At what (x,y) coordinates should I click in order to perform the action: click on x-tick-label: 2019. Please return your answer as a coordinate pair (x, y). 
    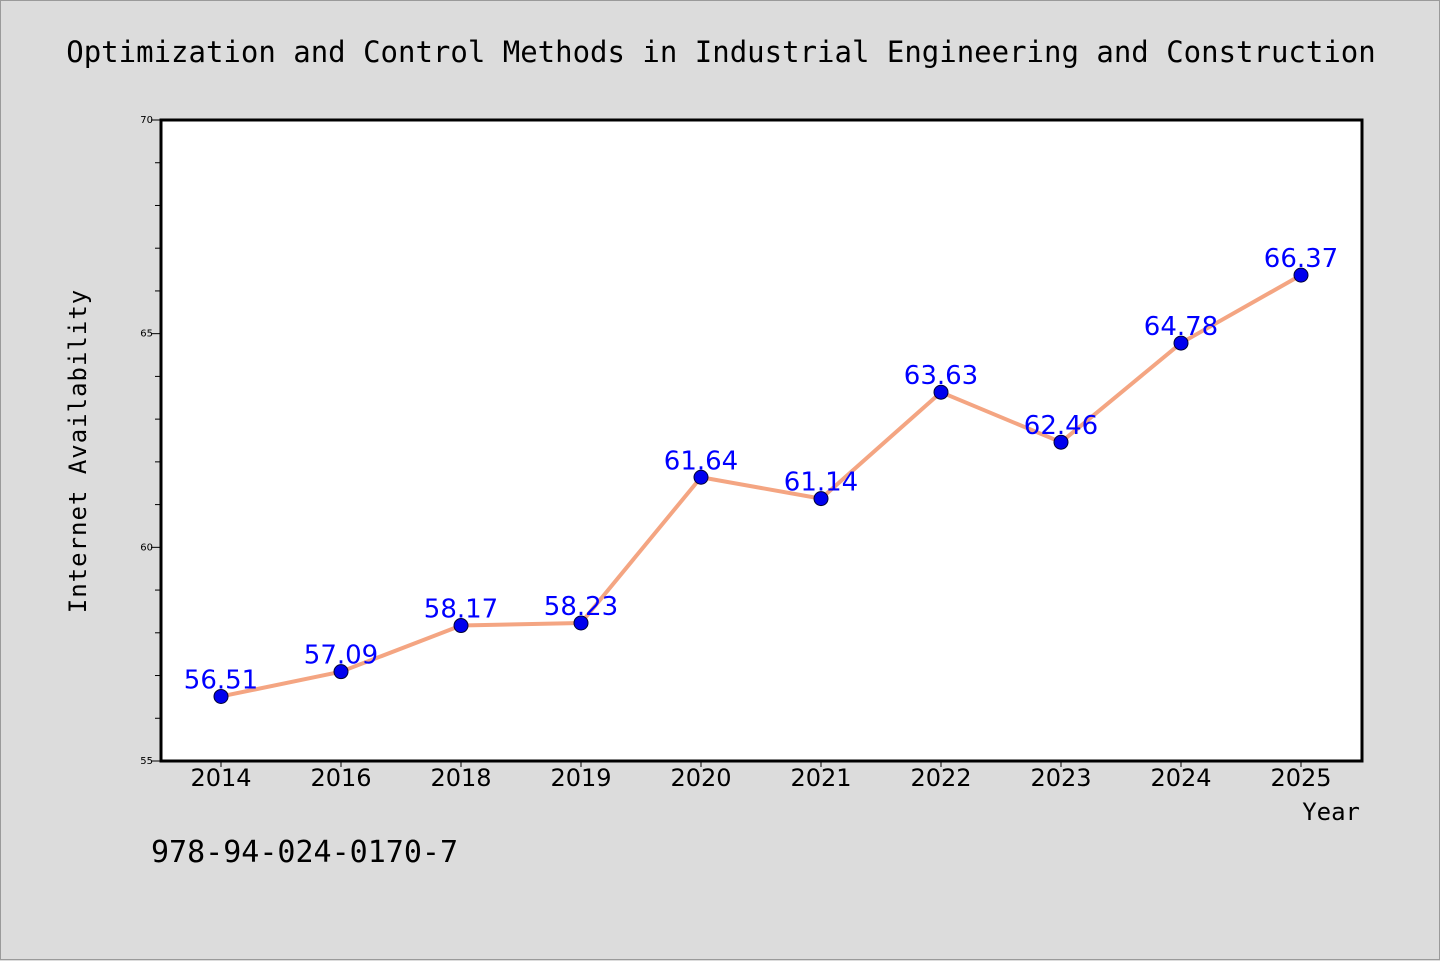
    Looking at the image, I should click on (580, 778).